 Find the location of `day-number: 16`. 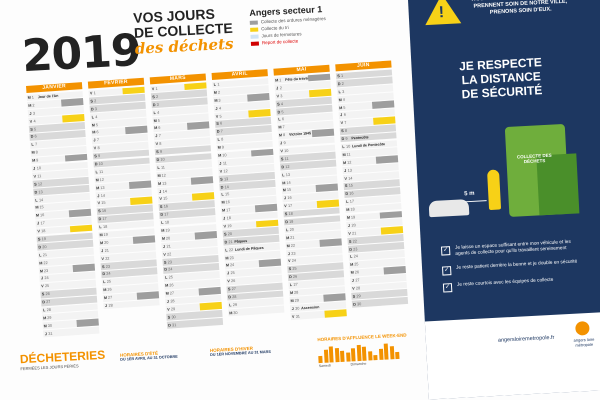

day-number: 16 is located at coordinates (104, 211).